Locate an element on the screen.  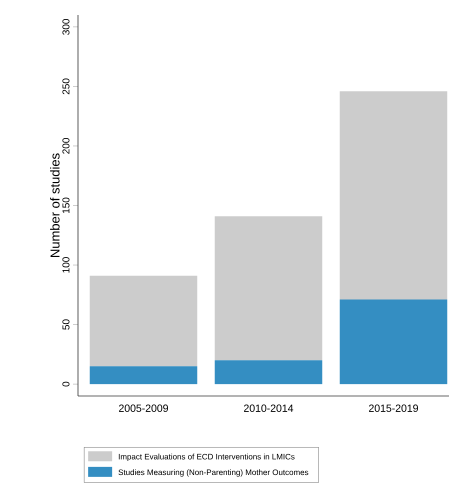
x-tick-label: 2015-2019 is located at coordinates (393, 408).